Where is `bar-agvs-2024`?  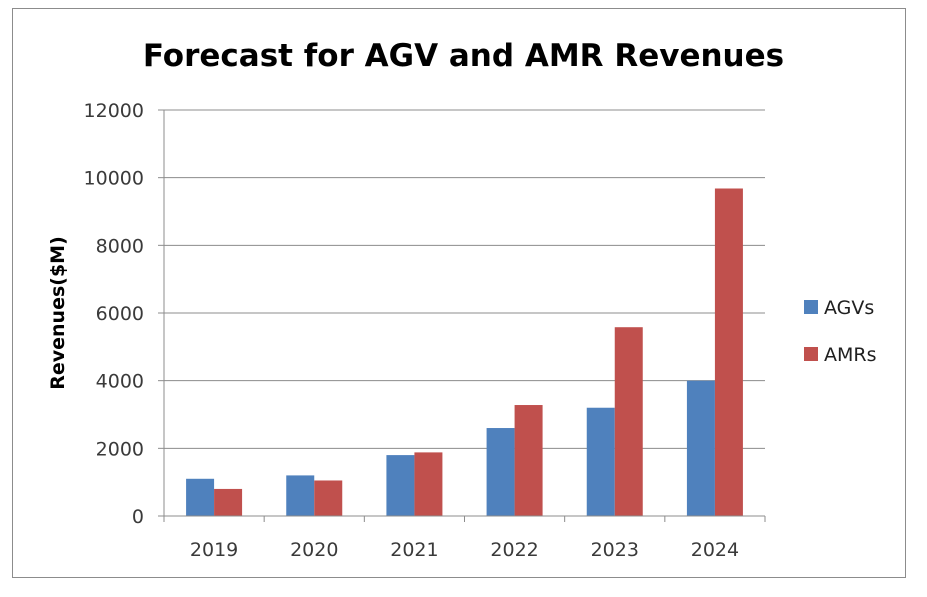
bar-agvs-2024 is located at coordinates (700, 448).